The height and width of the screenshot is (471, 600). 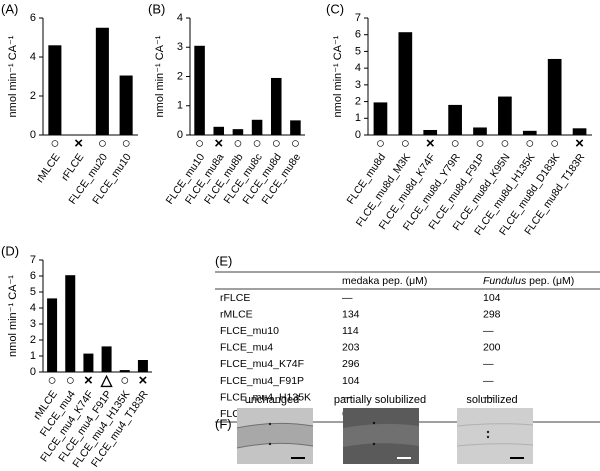 What do you see at coordinates (262, 364) in the screenshot?
I see `table-cell: FLCE_mu4_K74F` at bounding box center [262, 364].